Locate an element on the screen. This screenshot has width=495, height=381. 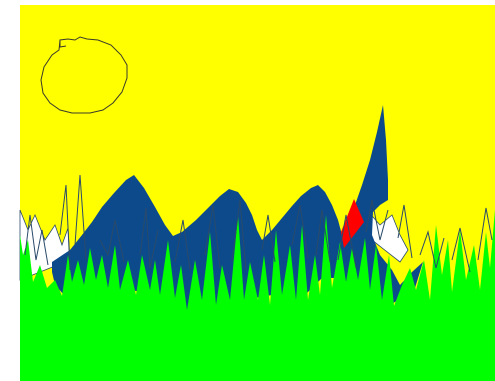
snow-patch is located at coordinates (386, 234).